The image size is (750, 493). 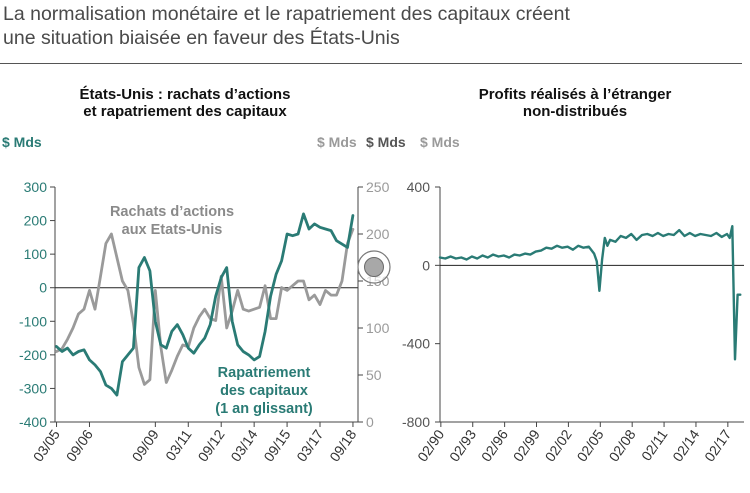 What do you see at coordinates (462, 445) in the screenshot?
I see `chart2-x-tick-label: 02/93` at bounding box center [462, 445].